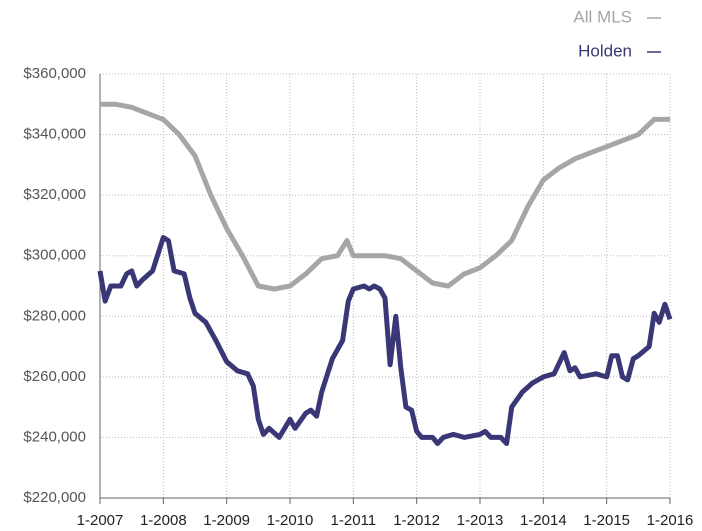 The width and height of the screenshot is (702, 531). What do you see at coordinates (54, 194) in the screenshot?
I see `y-tick-label: $320,000` at bounding box center [54, 194].